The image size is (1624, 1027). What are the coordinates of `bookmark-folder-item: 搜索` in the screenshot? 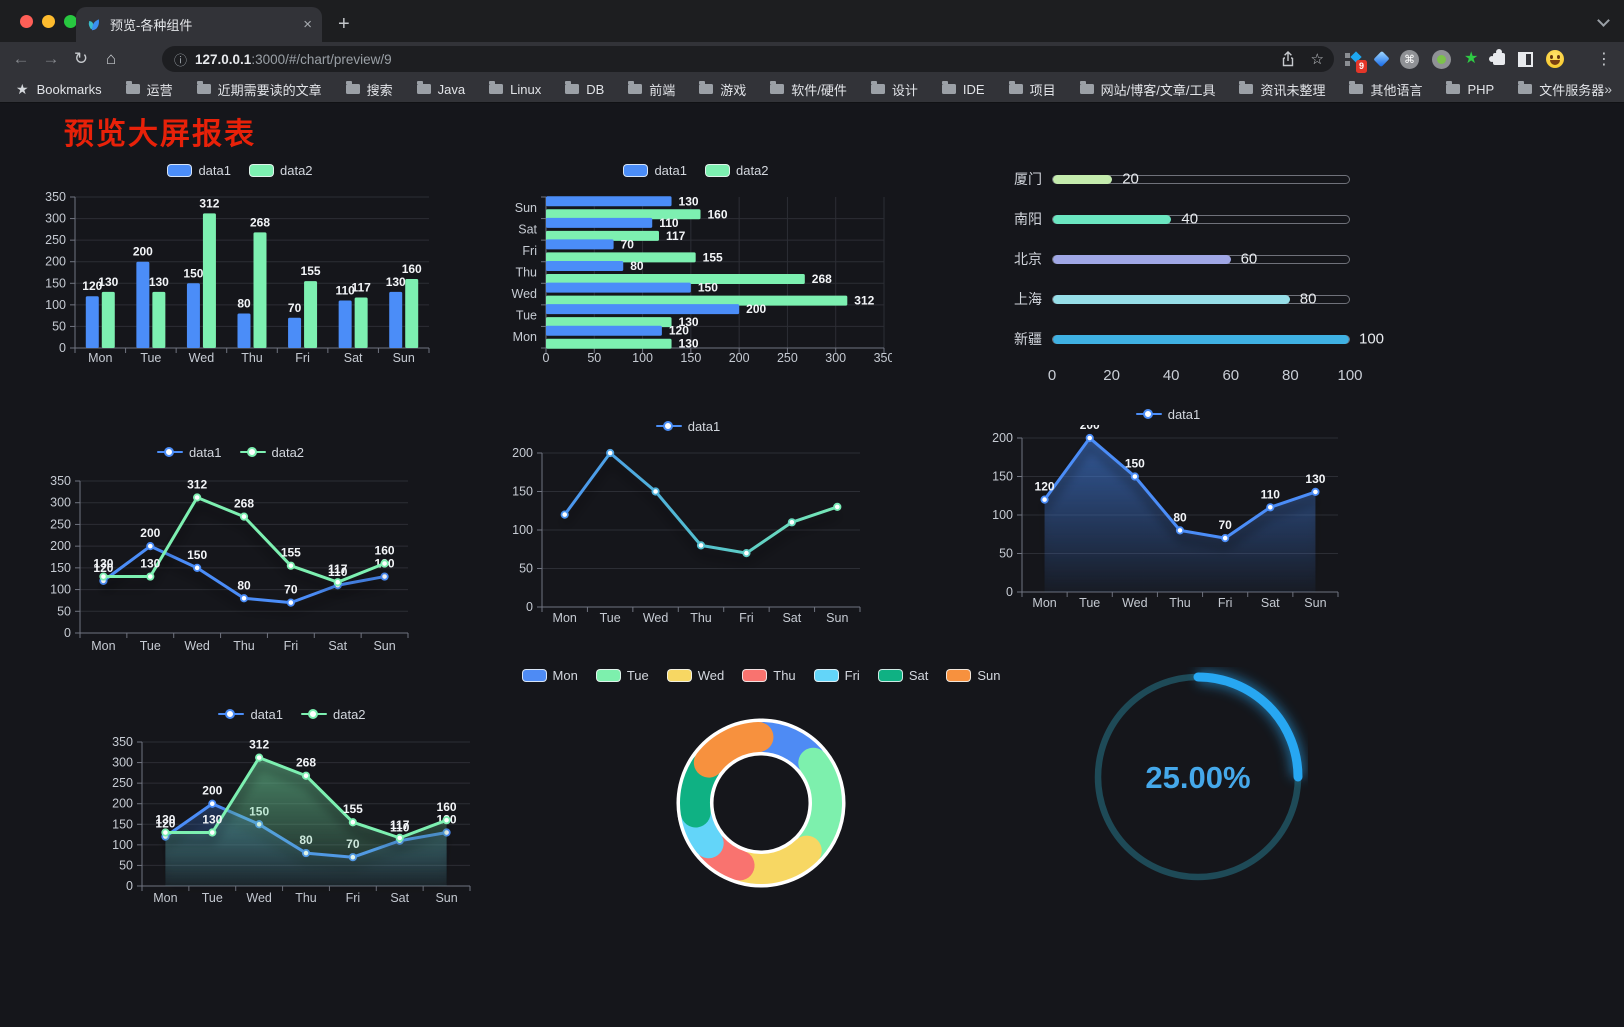 It's located at (369, 89).